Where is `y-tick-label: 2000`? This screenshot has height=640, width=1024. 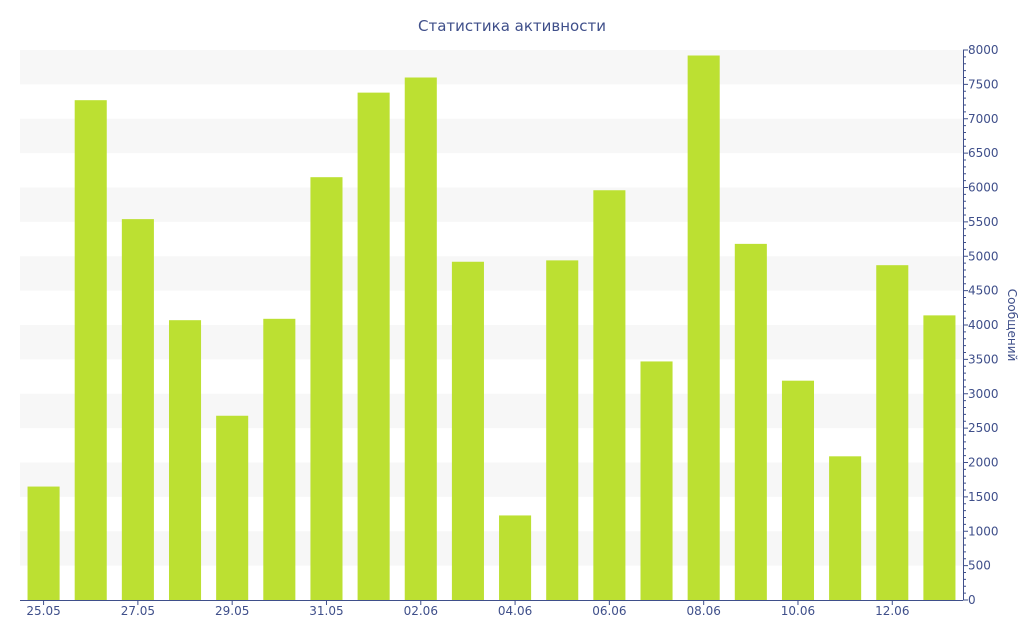
y-tick-label: 2000 is located at coordinates (983, 463).